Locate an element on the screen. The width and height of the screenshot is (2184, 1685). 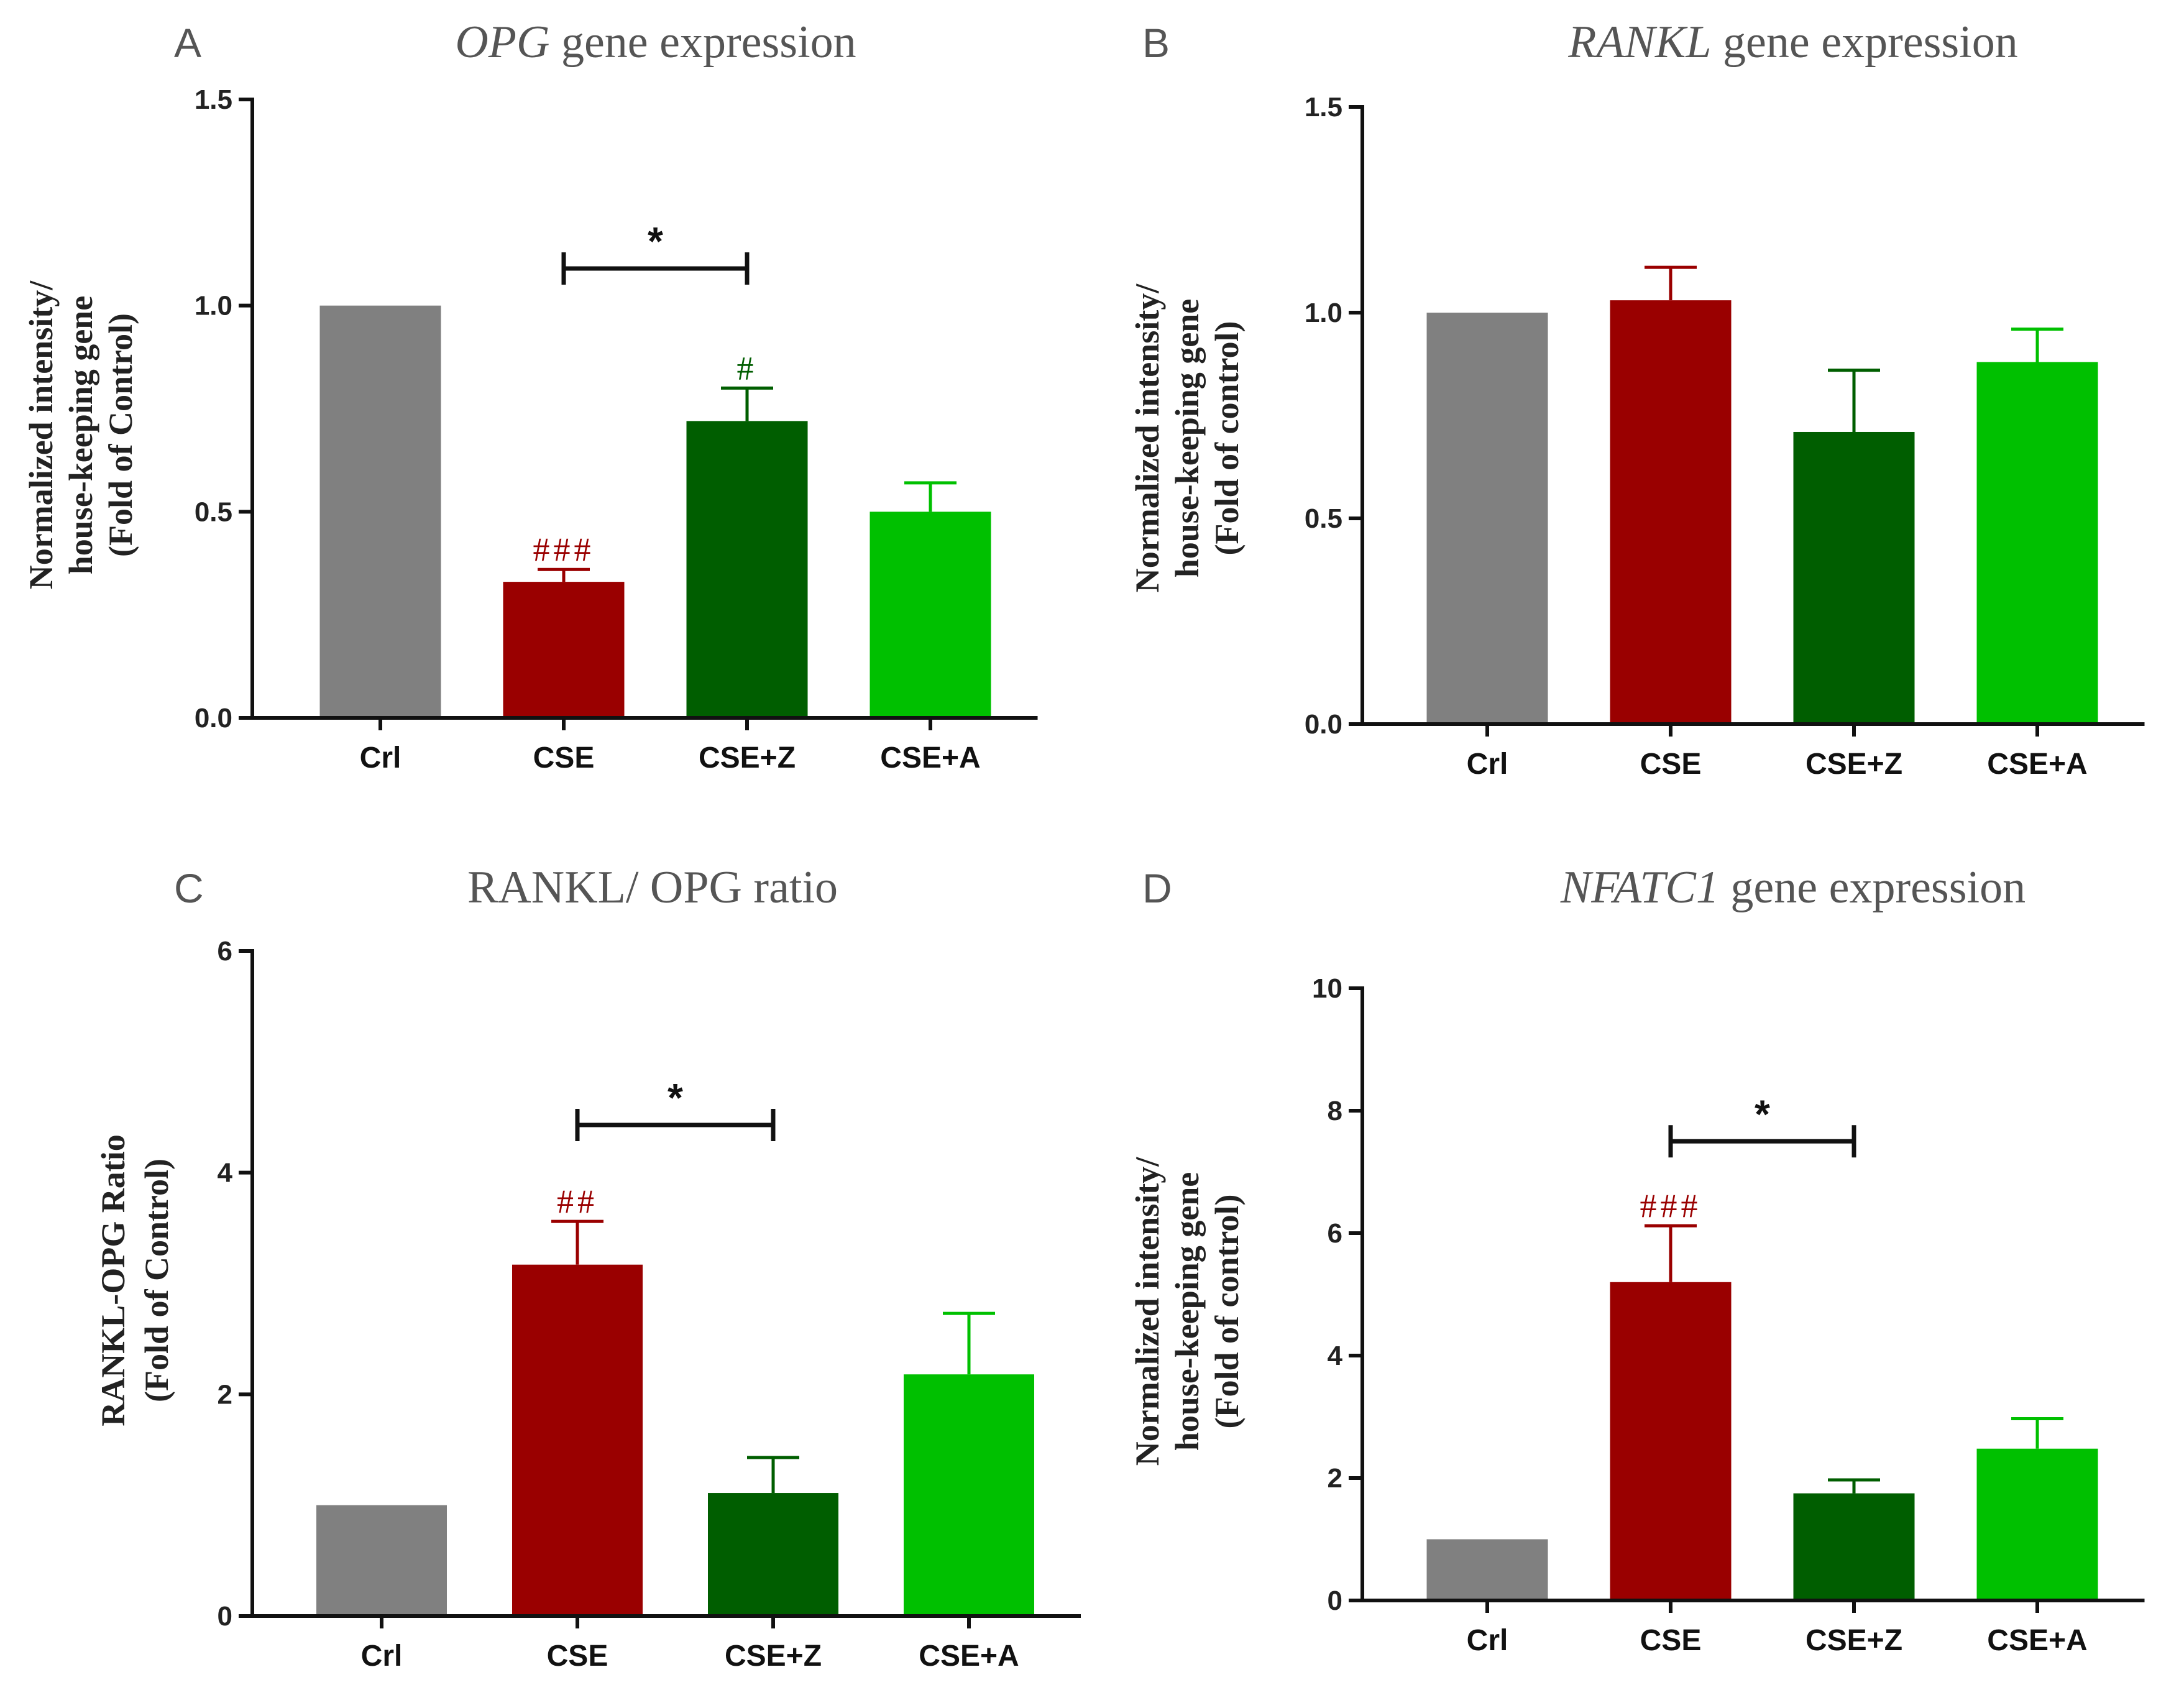
panel-title-a: OPG gene expression is located at coordinates (655, 42).